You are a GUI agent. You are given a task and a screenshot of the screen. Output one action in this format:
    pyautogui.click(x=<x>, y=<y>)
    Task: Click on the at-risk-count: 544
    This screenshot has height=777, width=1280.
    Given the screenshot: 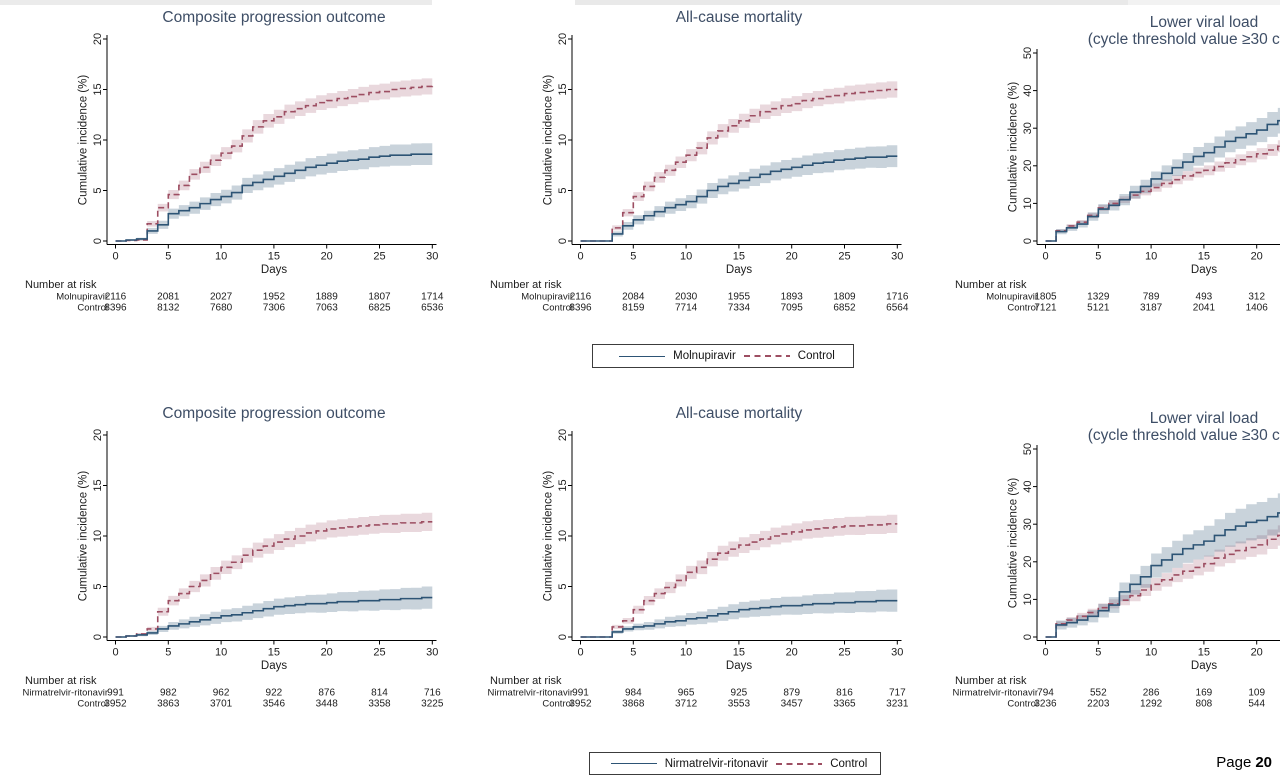 What is the action you would take?
    pyautogui.click(x=1256, y=704)
    